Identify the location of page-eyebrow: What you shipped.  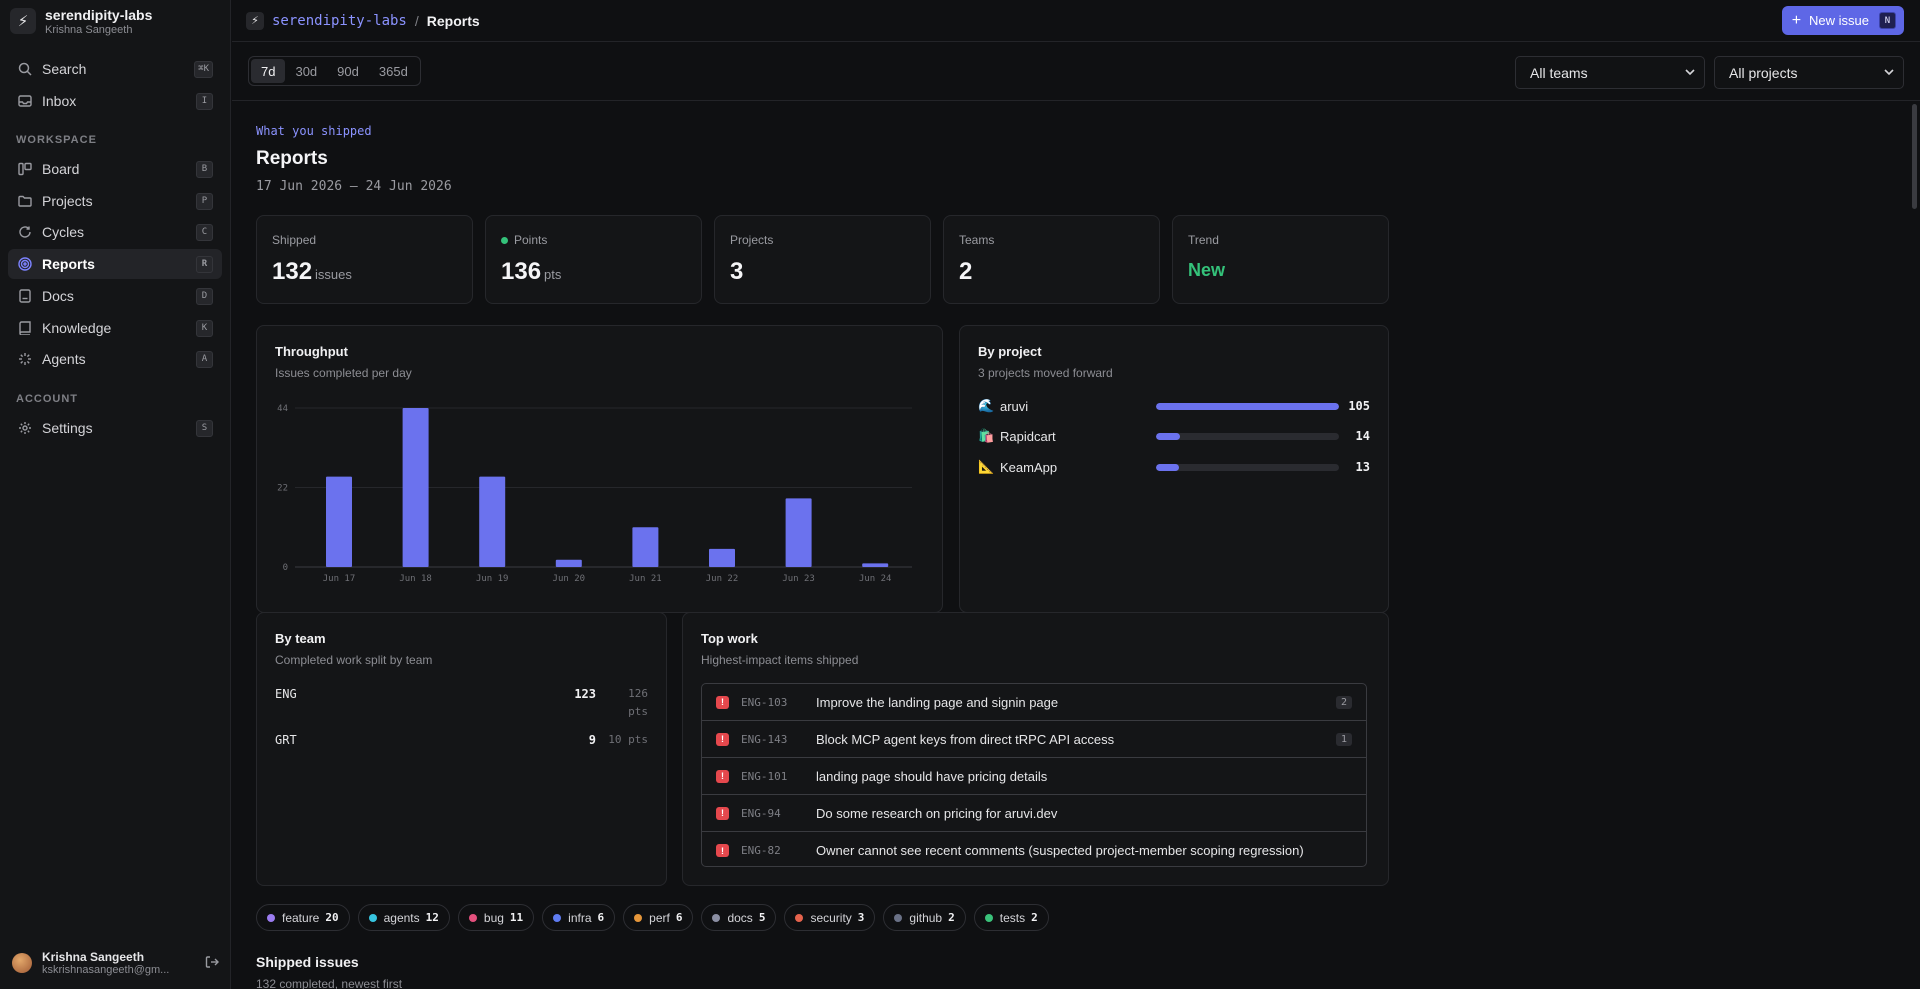
(314, 131).